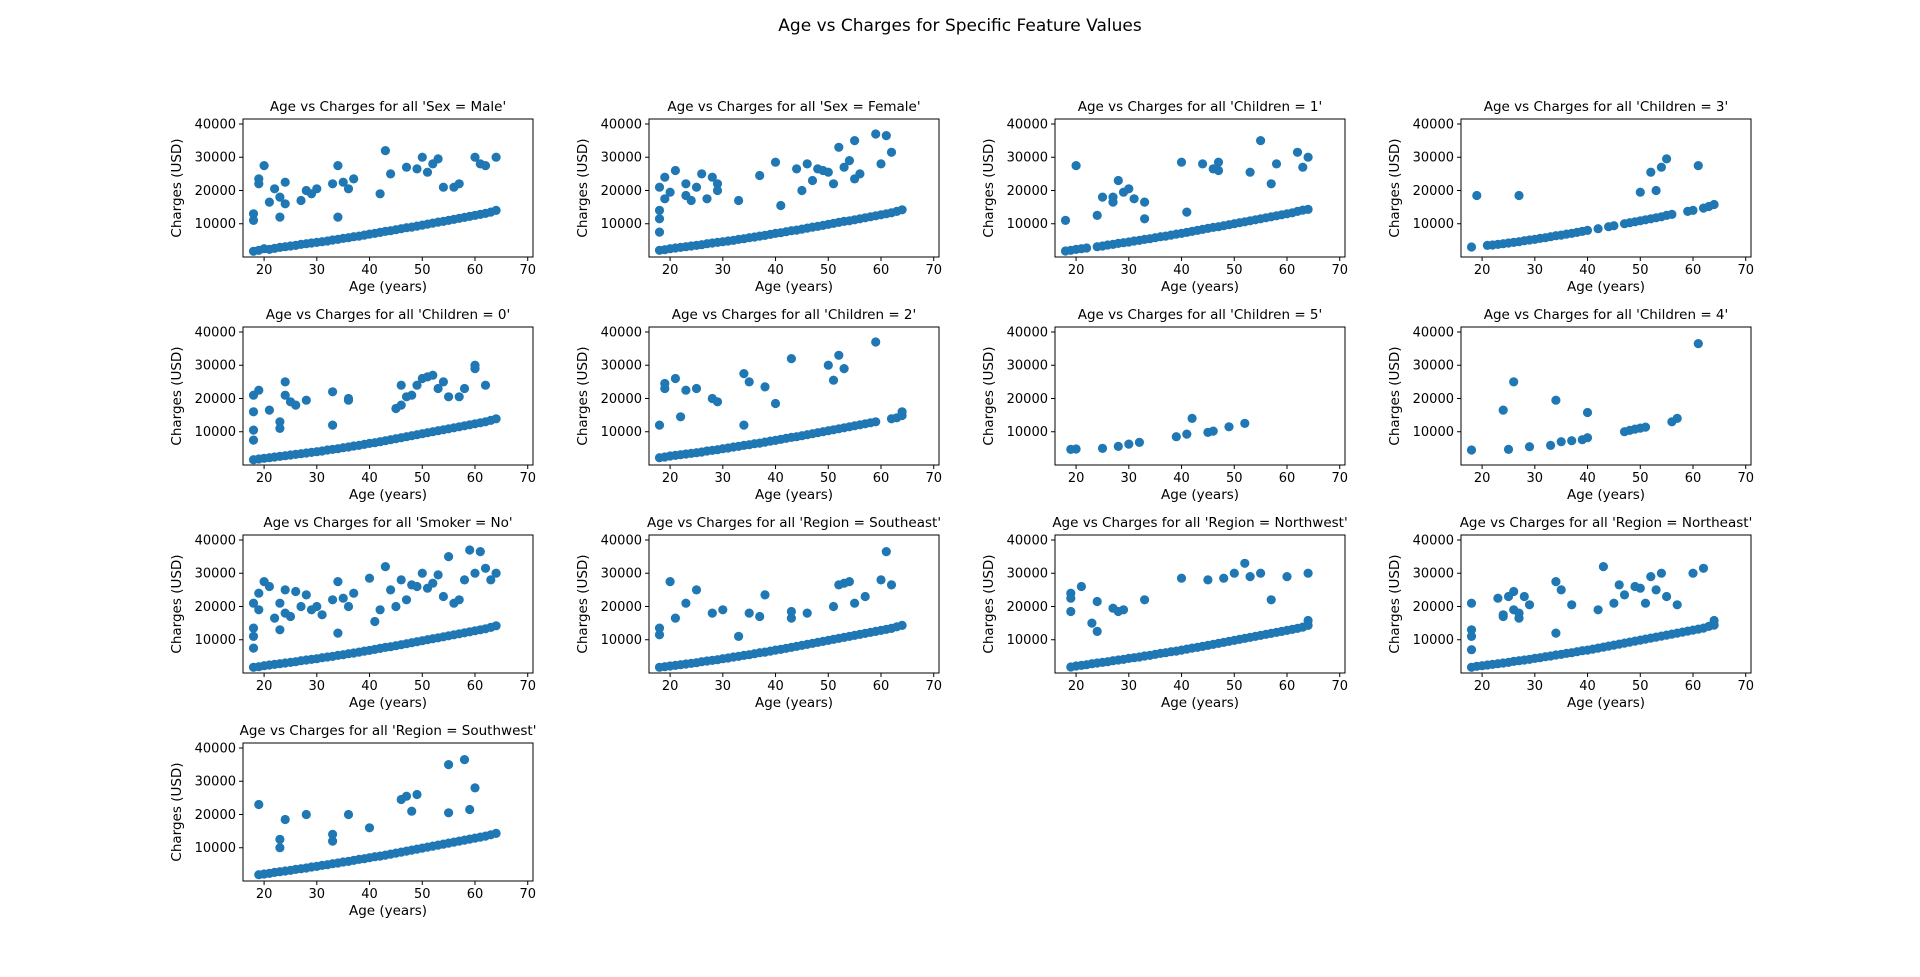 The image size is (1920, 977). I want to click on x-tick-label: 30, so click(1129, 478).